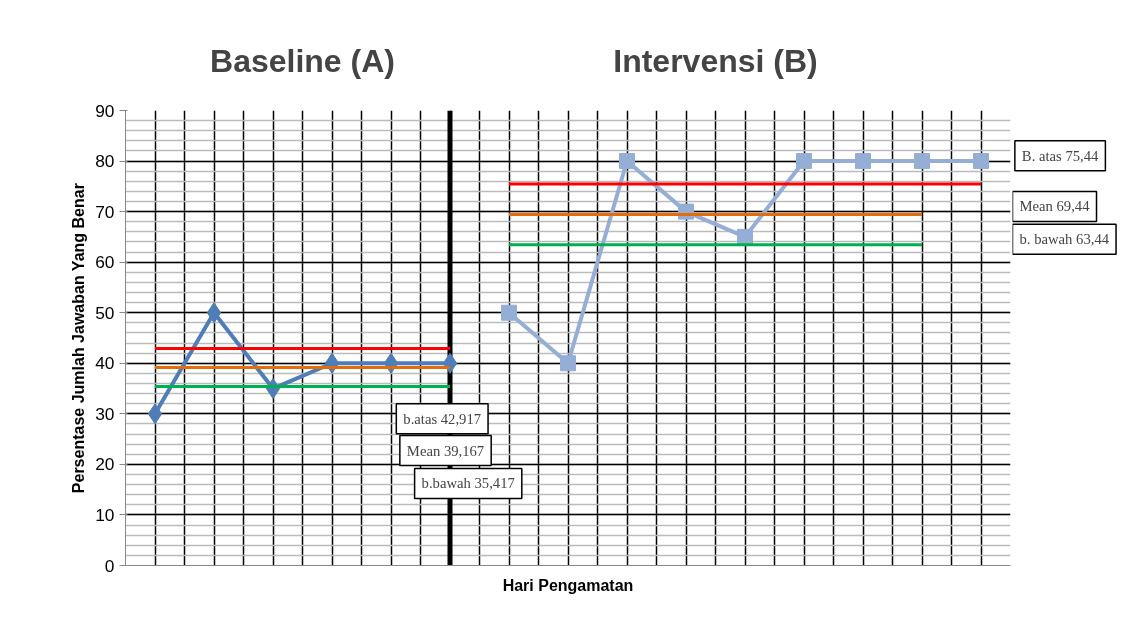 This screenshot has width=1135, height=626. What do you see at coordinates (105, 464) in the screenshot?
I see `y-tick-label: 20` at bounding box center [105, 464].